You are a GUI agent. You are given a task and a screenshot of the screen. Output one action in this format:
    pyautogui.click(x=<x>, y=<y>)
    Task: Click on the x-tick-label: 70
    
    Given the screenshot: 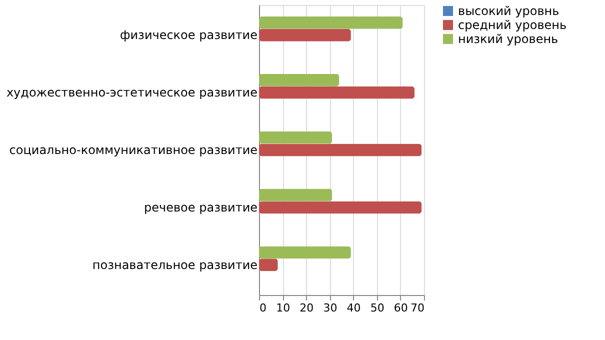 What is the action you would take?
    pyautogui.click(x=417, y=308)
    